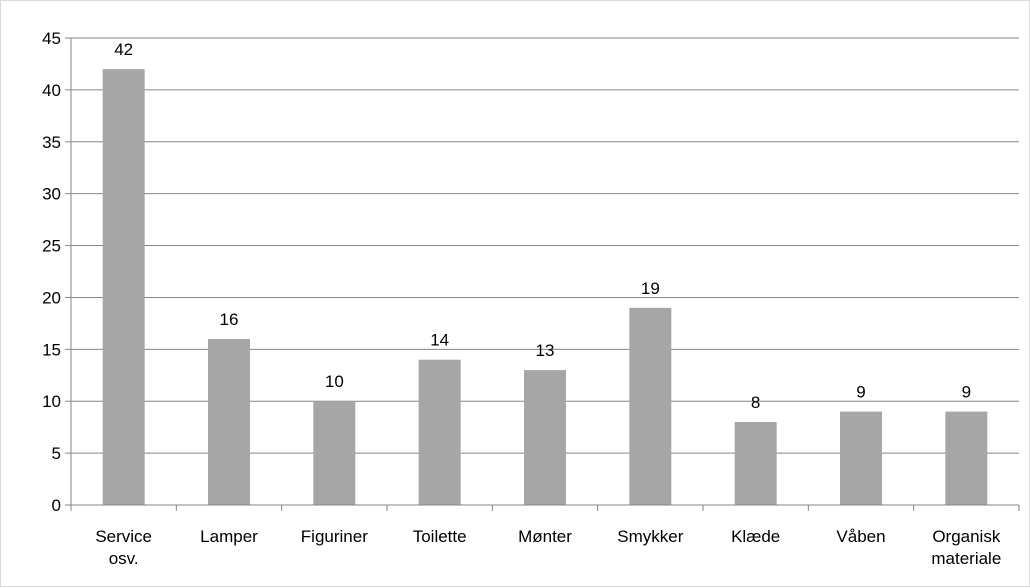 Image resolution: width=1030 pixels, height=588 pixels. Describe the element at coordinates (545, 350) in the screenshot. I see `data-label: 13` at that location.